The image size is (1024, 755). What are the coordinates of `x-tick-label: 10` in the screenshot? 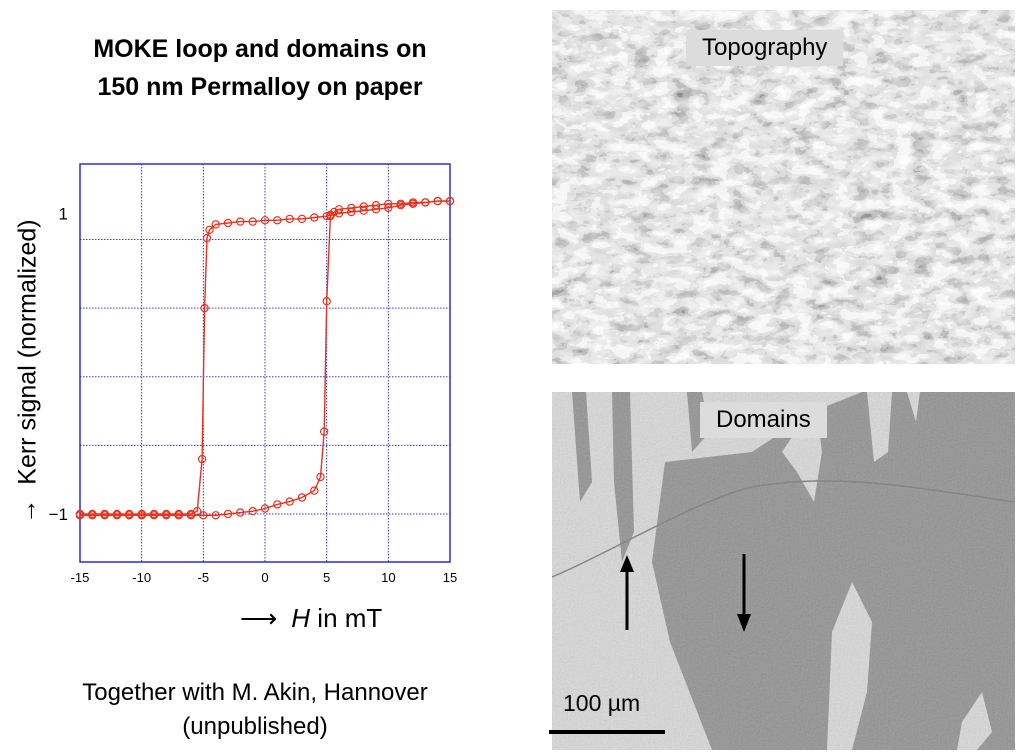 It's located at (388, 577).